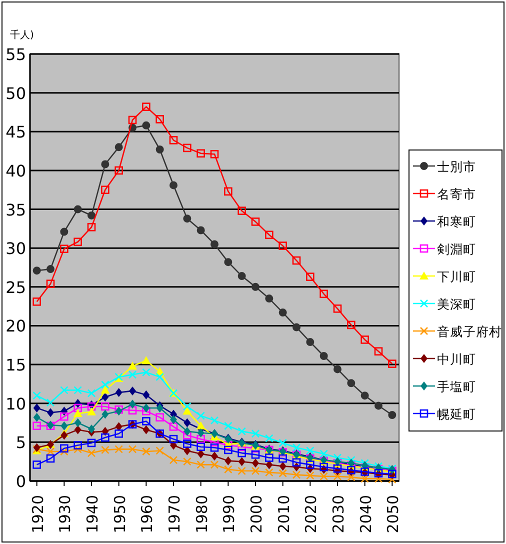 The width and height of the screenshot is (506, 544). I want to click on y-tick-label: 40, so click(16, 170).